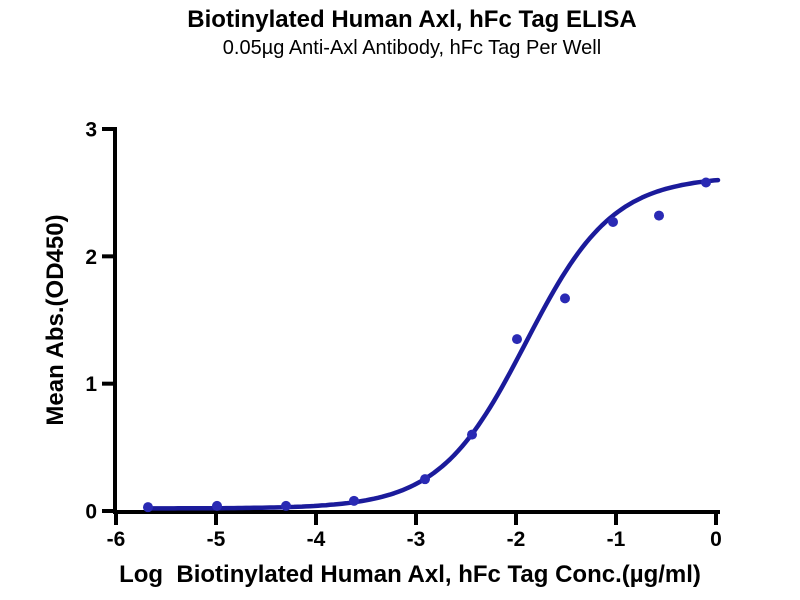 Image resolution: width=800 pixels, height=600 pixels. What do you see at coordinates (316, 539) in the screenshot?
I see `x-tick-label: -4` at bounding box center [316, 539].